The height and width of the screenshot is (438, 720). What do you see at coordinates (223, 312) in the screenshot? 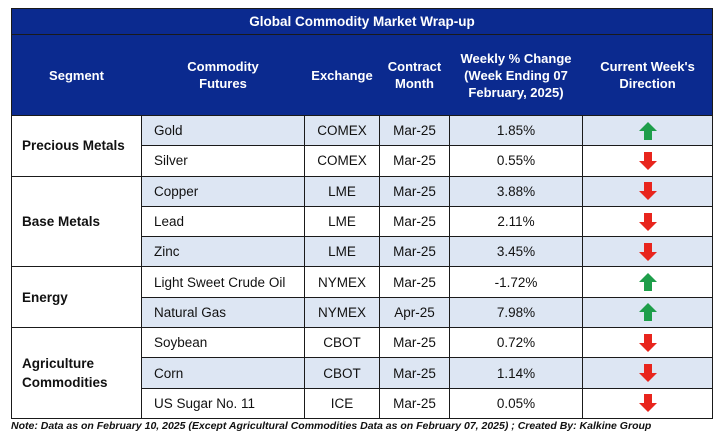
I see `commodity-future-cell: Natural Gas` at bounding box center [223, 312].